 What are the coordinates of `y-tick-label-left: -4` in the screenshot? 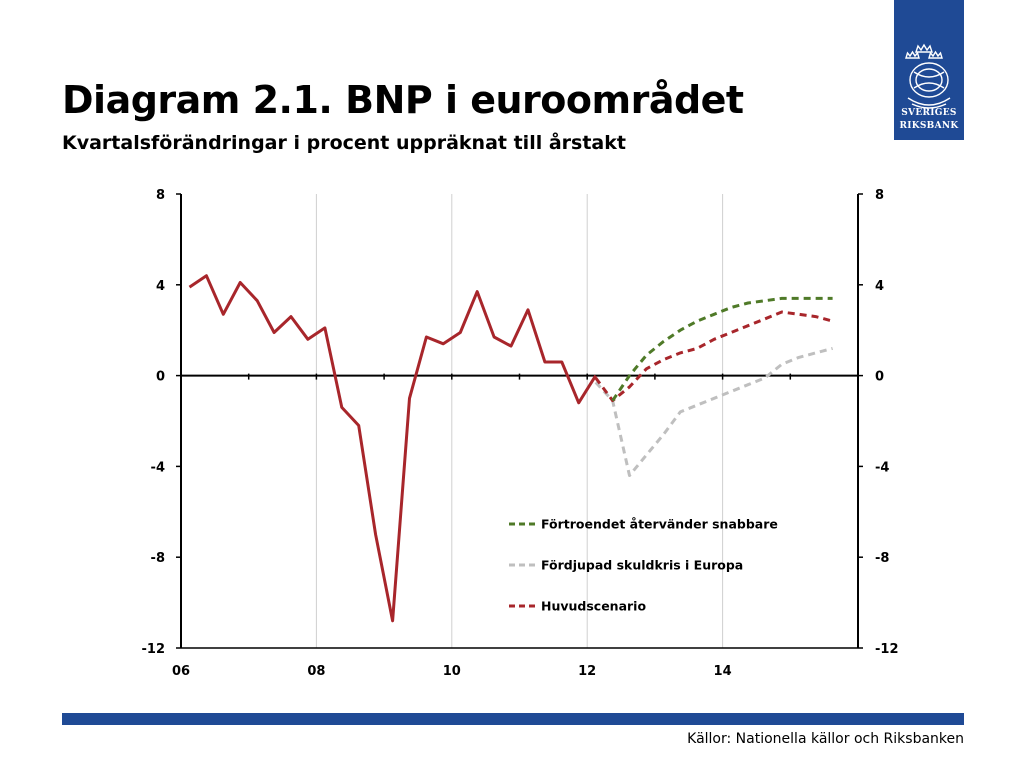 It's located at (158, 467).